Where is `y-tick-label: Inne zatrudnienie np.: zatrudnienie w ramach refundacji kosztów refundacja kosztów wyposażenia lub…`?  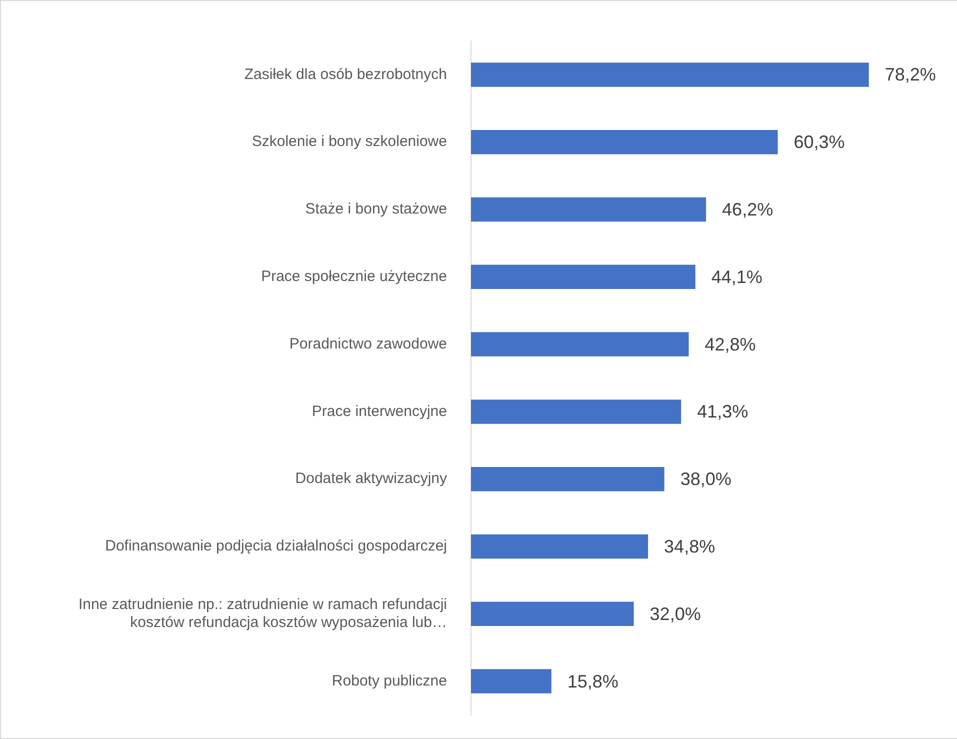 y-tick-label: Inne zatrudnienie np.: zatrudnienie w ramach refundacji kosztów refundacja kosztów wyposażenia lub… is located at coordinates (262, 614).